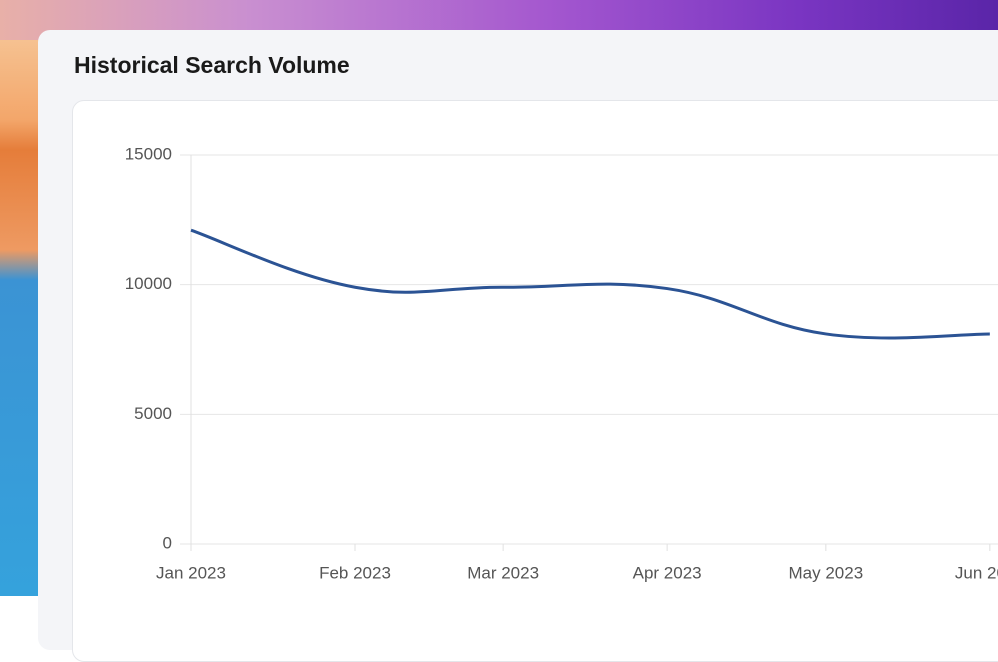  Describe the element at coordinates (148, 153) in the screenshot. I see `y-tick-label: 15000` at that location.